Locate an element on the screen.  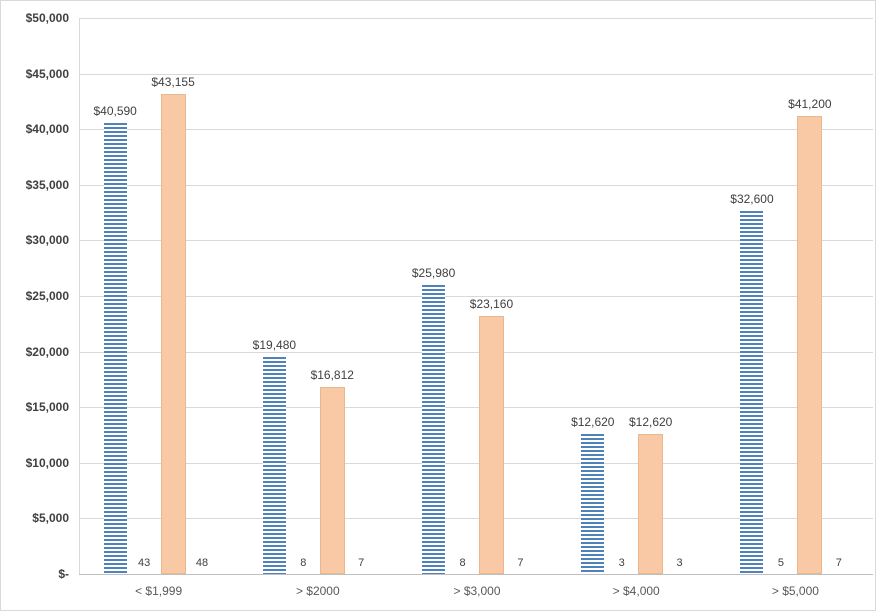
x-axis-category-label: > $2000 is located at coordinates (317, 591).